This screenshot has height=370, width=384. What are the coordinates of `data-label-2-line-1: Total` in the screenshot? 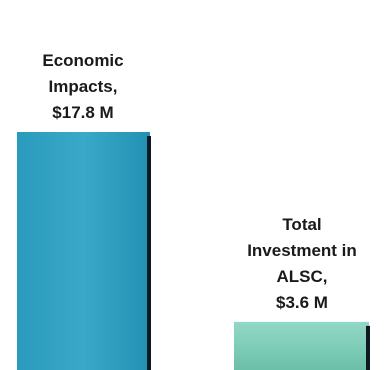 It's located at (301, 224).